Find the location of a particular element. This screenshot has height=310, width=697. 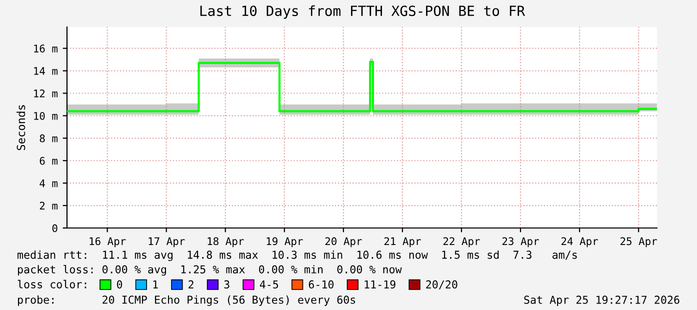

y-tick-label: 2 m is located at coordinates (49, 206).